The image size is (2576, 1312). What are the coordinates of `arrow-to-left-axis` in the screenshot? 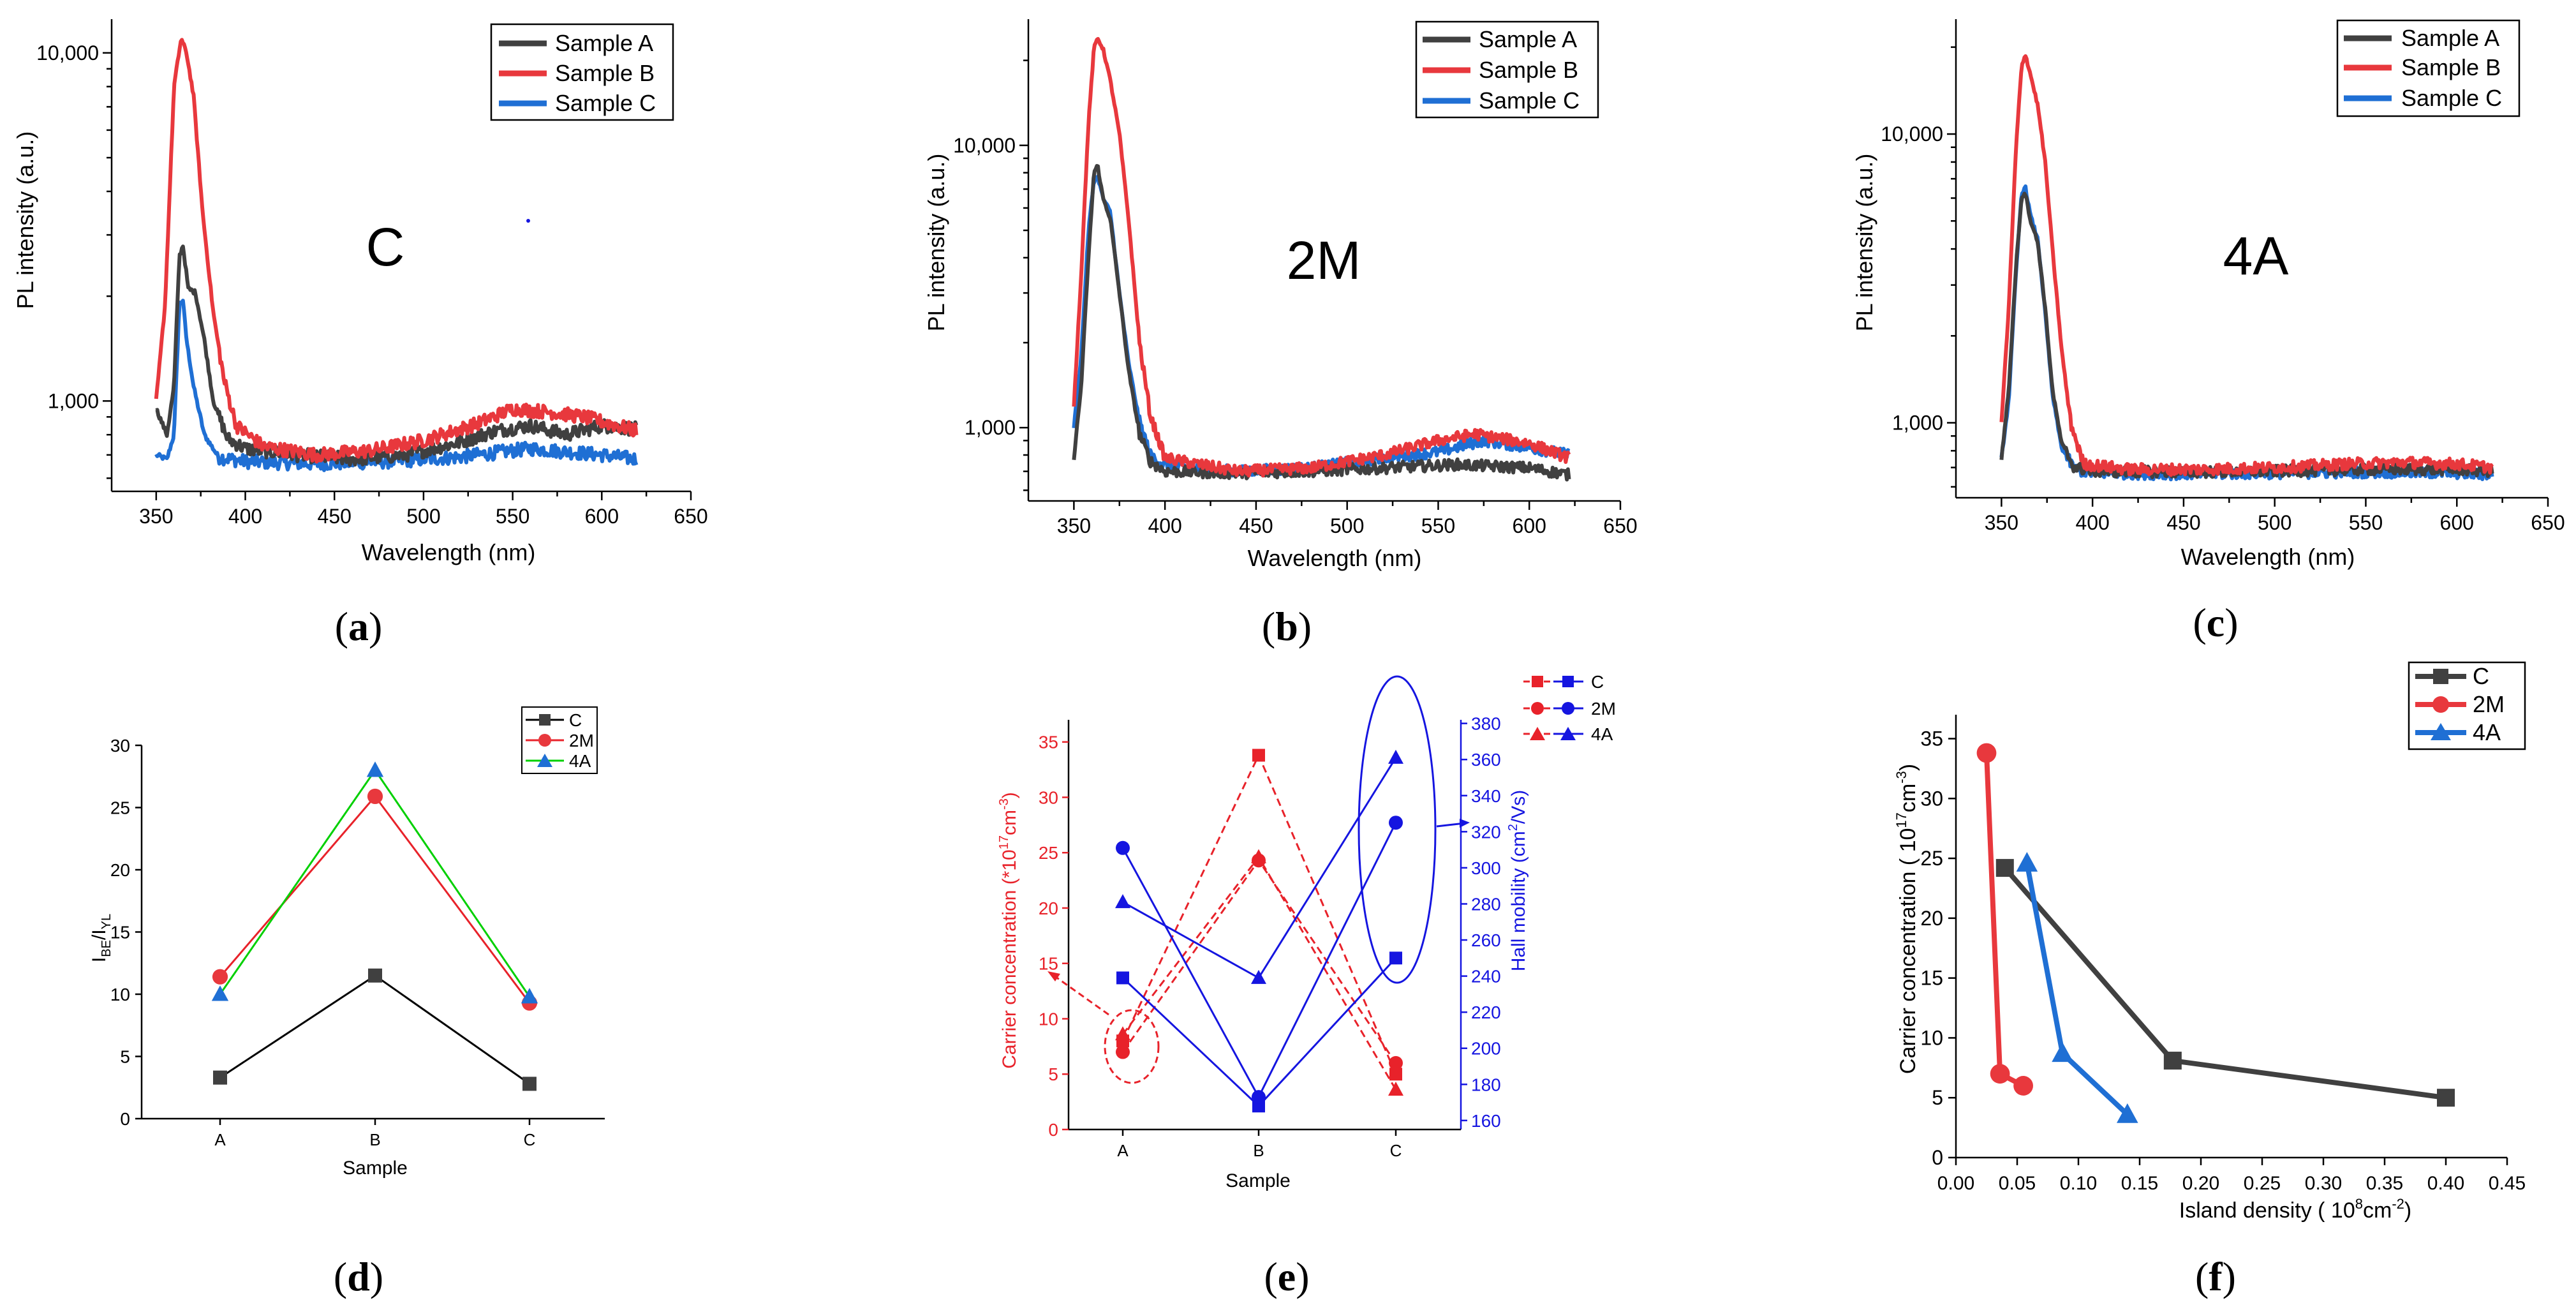 It's located at (1080, 994).